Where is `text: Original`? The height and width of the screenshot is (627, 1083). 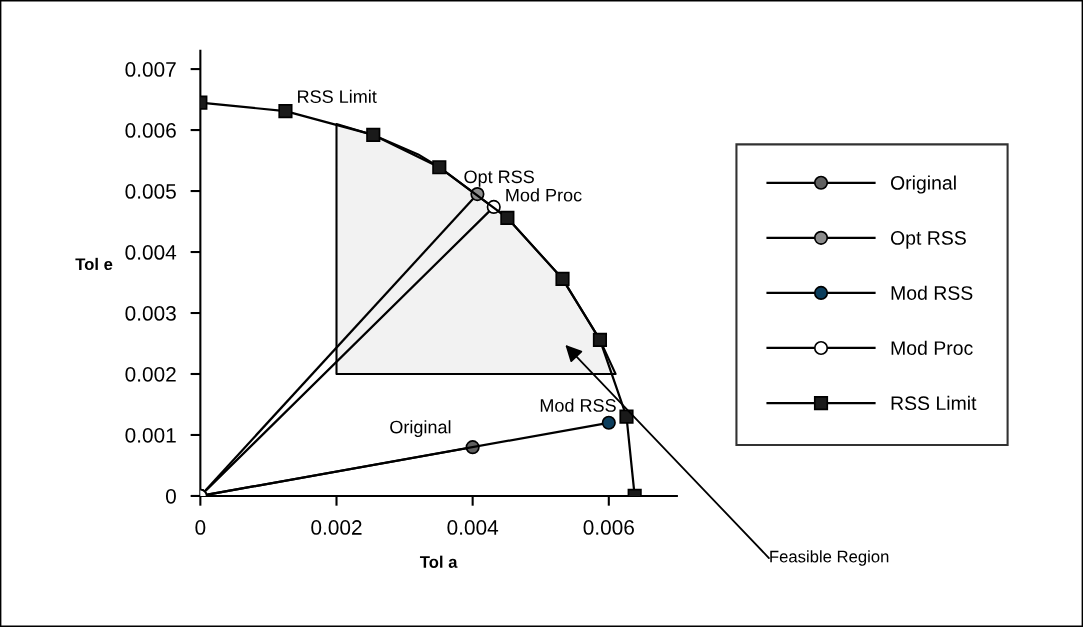
text: Original is located at coordinates (923, 184).